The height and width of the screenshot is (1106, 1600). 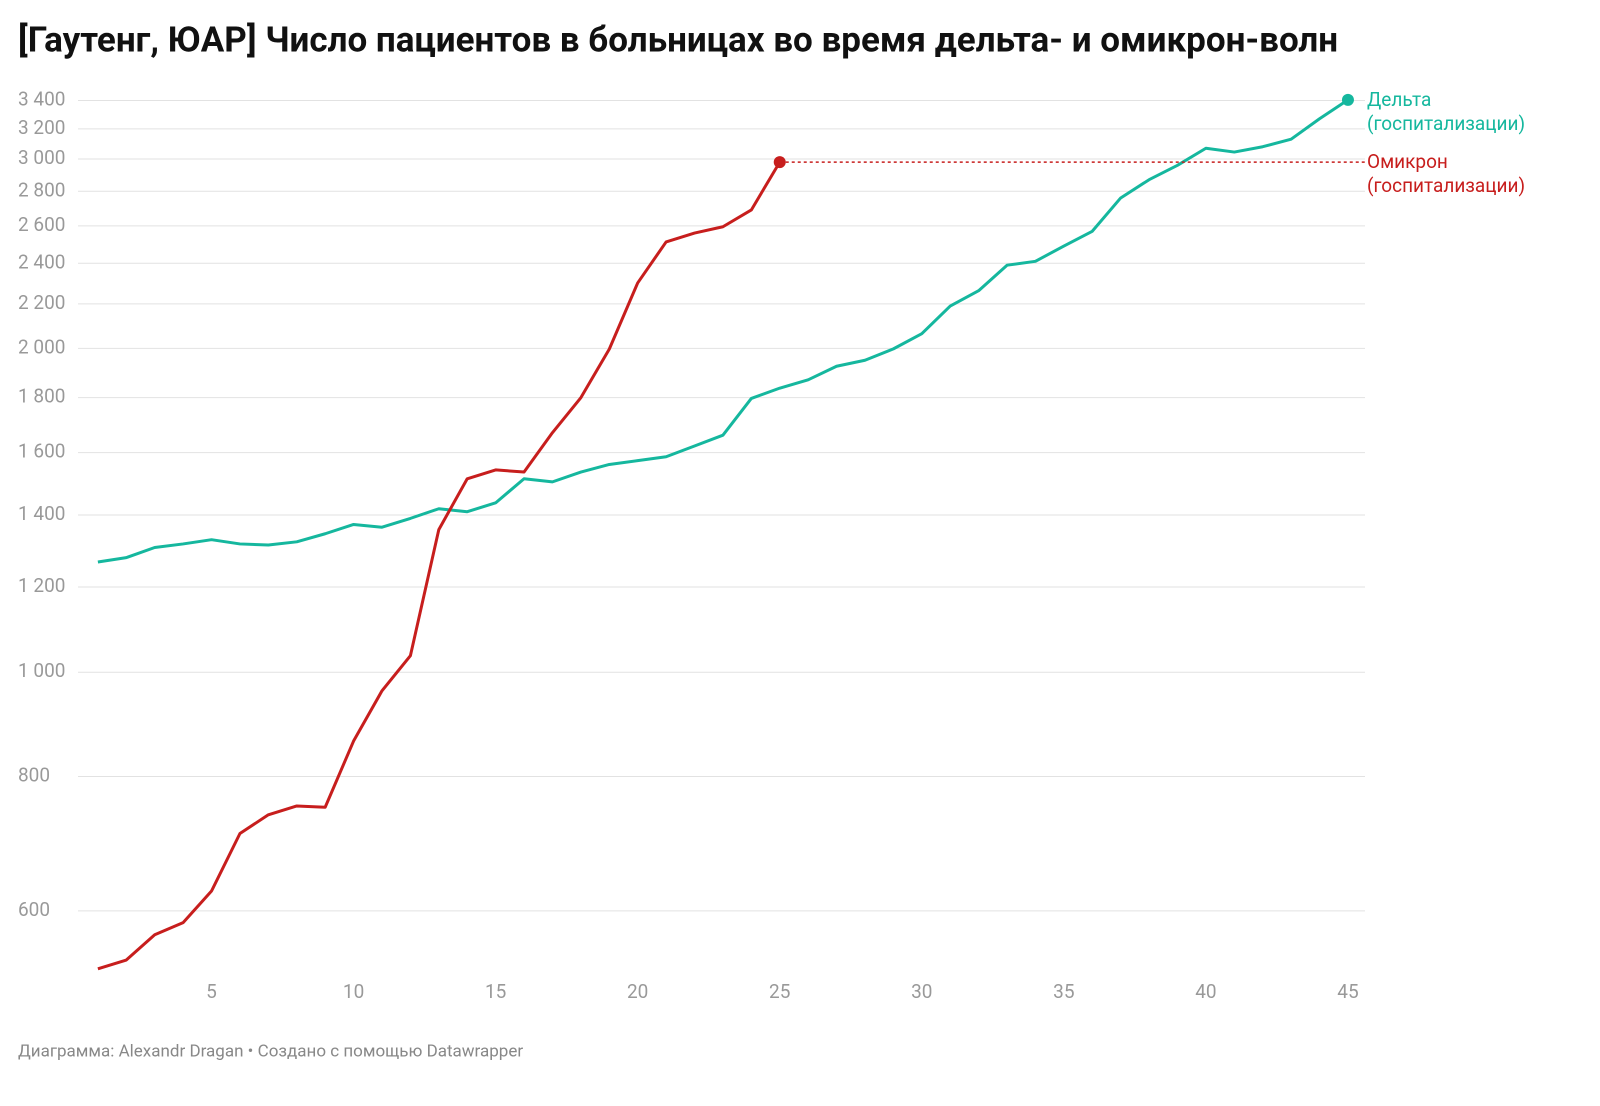 I want to click on y-tick-label: 800, so click(x=34, y=774).